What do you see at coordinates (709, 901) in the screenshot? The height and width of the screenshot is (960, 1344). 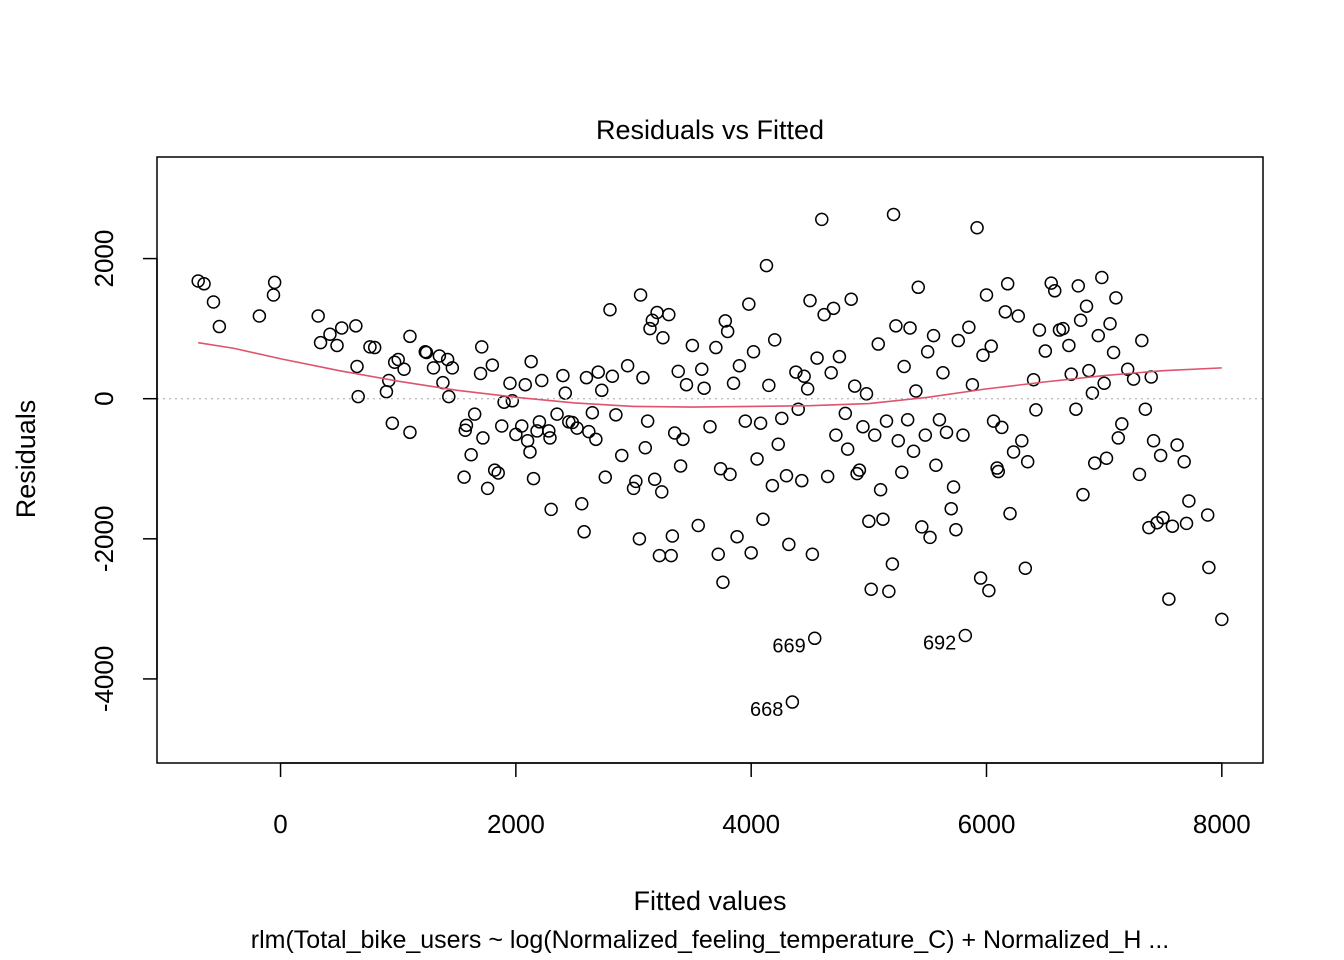 I see `x-axis-label: Fitted values` at bounding box center [709, 901].